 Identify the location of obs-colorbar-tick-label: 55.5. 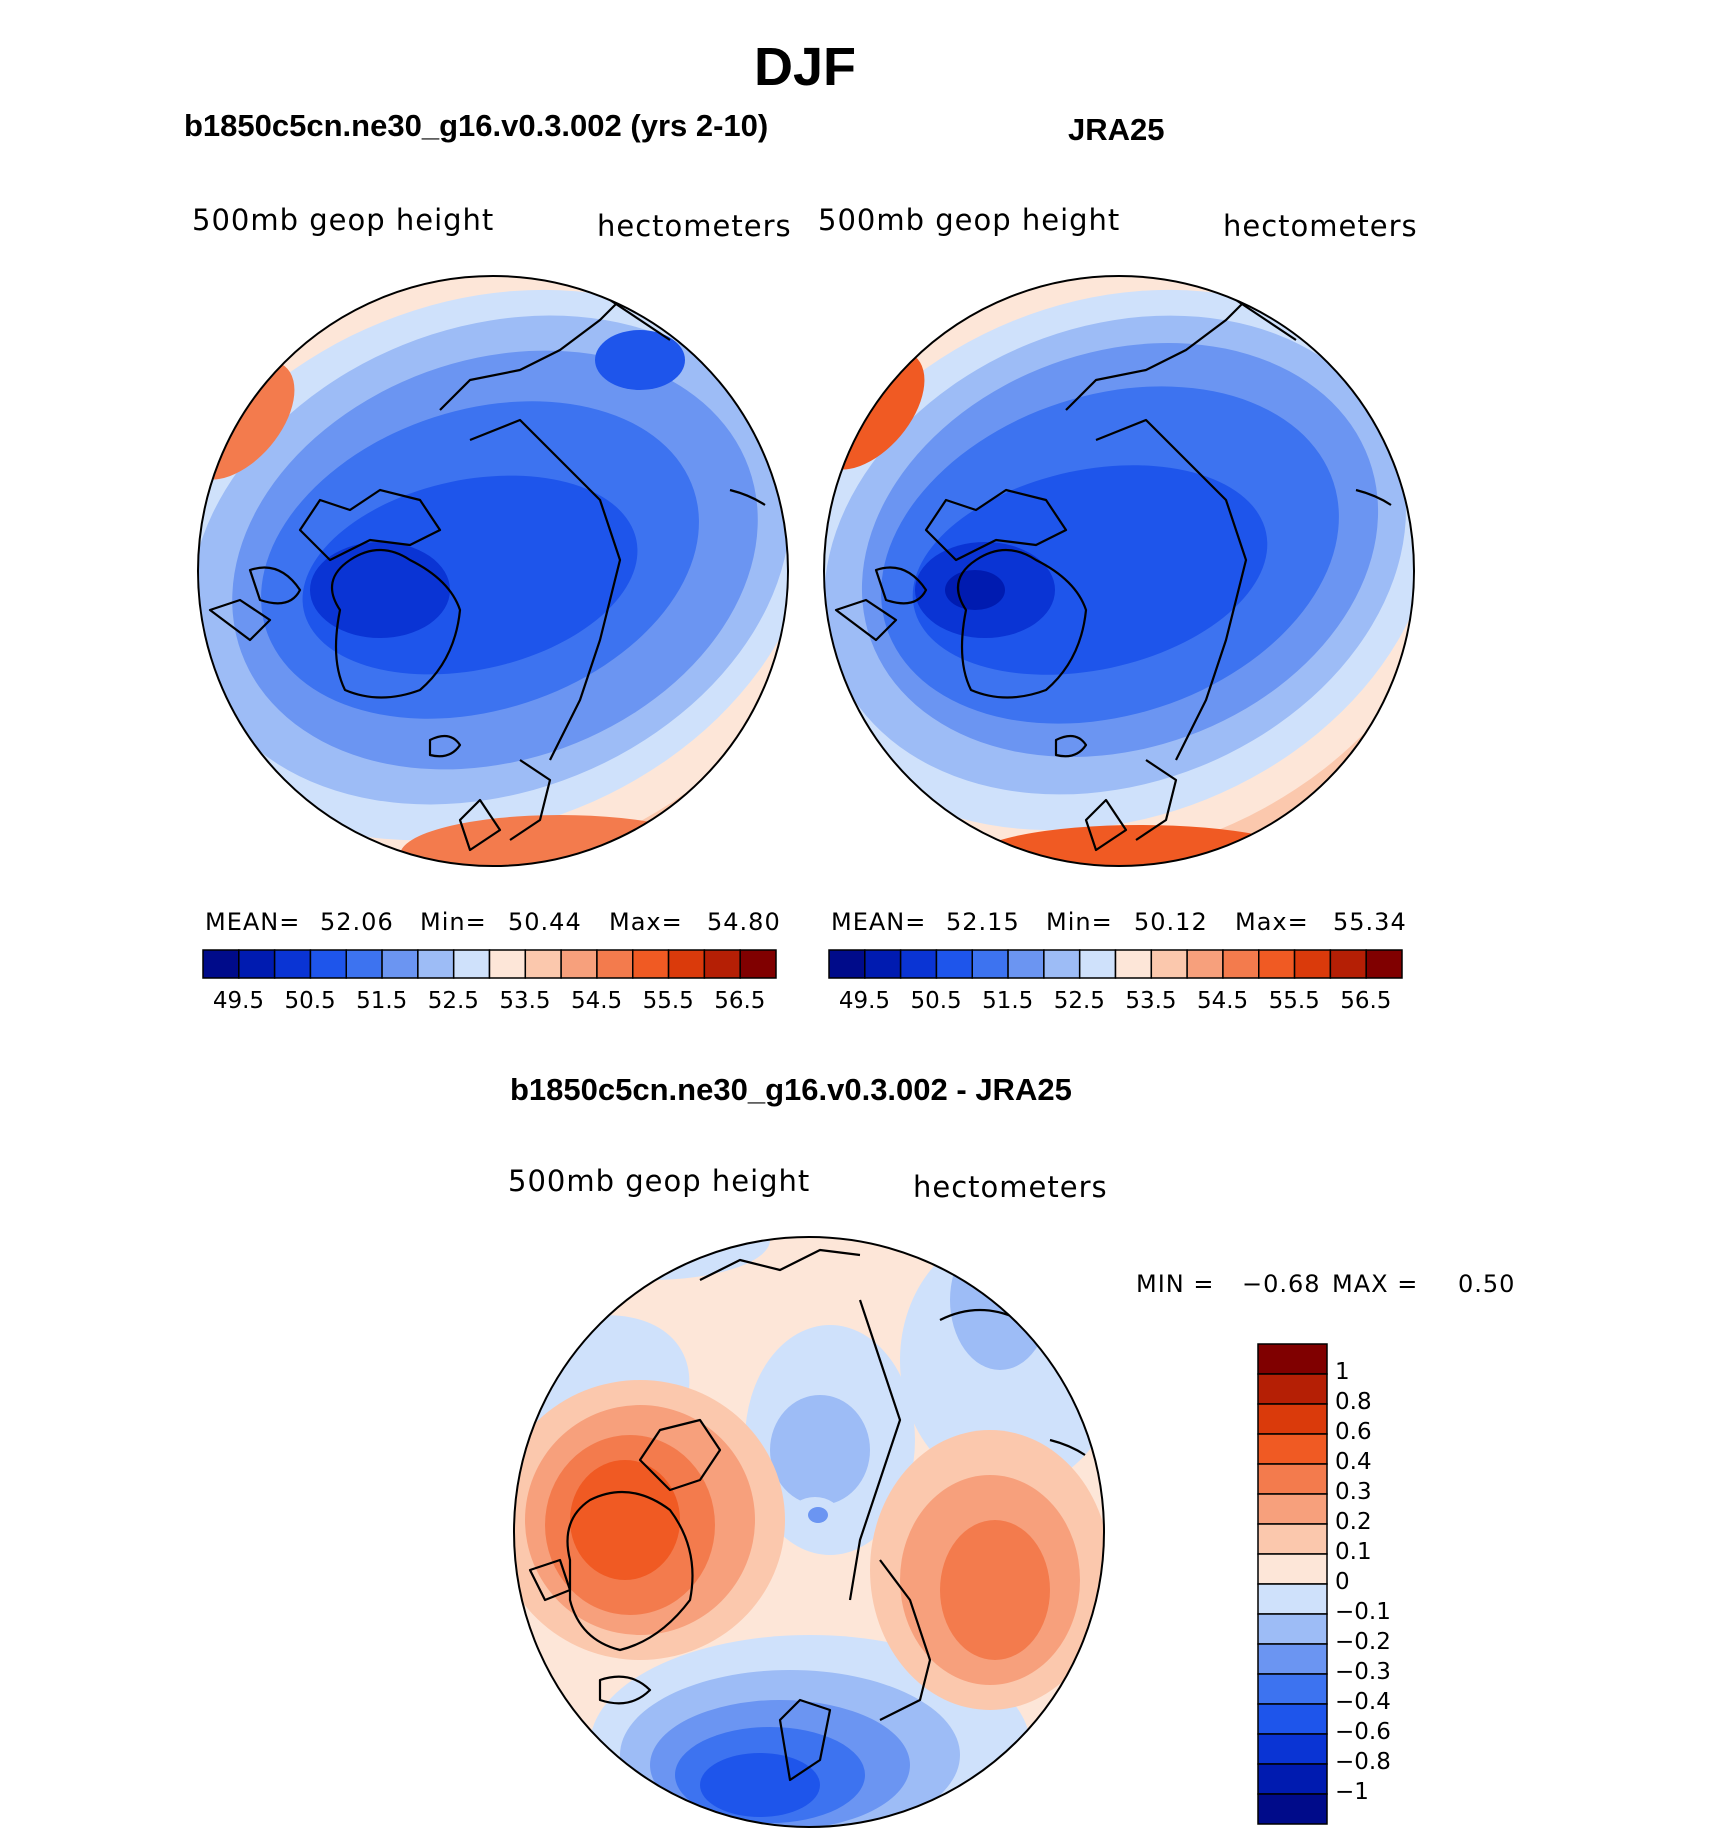
(1294, 1001).